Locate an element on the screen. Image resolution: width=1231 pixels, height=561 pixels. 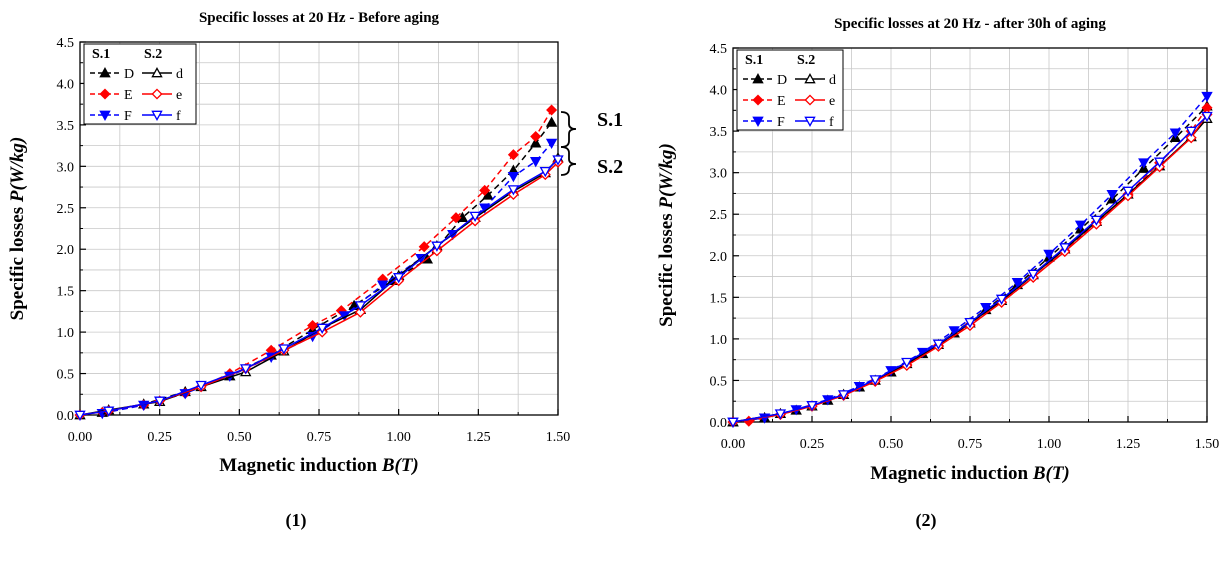
brace-s1 is located at coordinates (568, 129).